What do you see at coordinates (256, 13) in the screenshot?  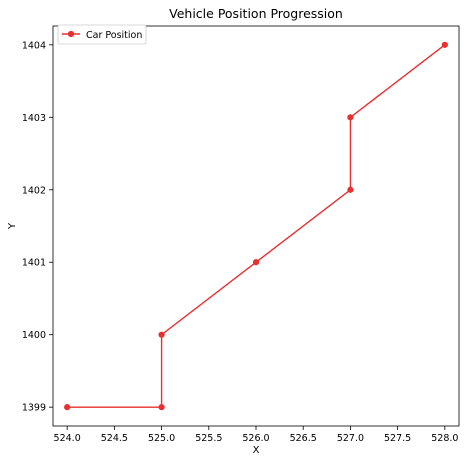 I see `chart-title: Vehicle Position Progression` at bounding box center [256, 13].